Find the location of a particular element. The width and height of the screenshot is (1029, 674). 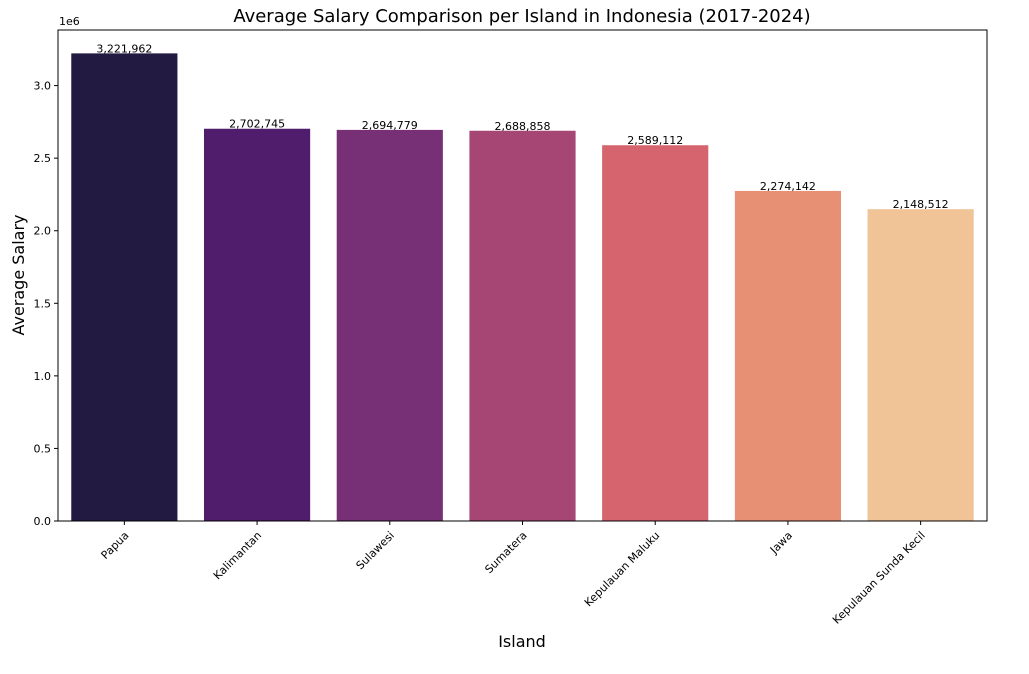

bar-value-label-4: 2,589,112 is located at coordinates (655, 140).